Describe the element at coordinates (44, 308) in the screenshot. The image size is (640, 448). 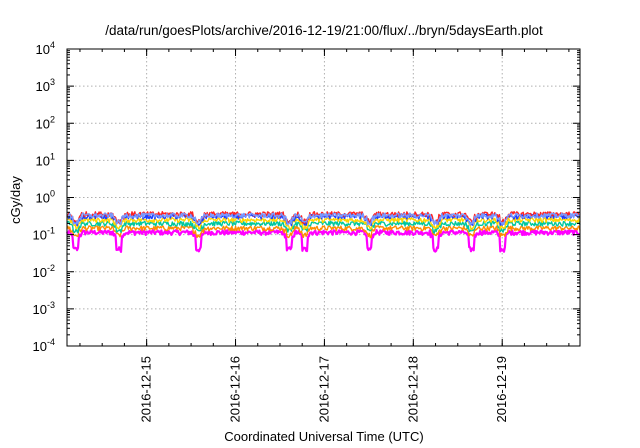
I see `y-tick-label: 10⁻³` at that location.